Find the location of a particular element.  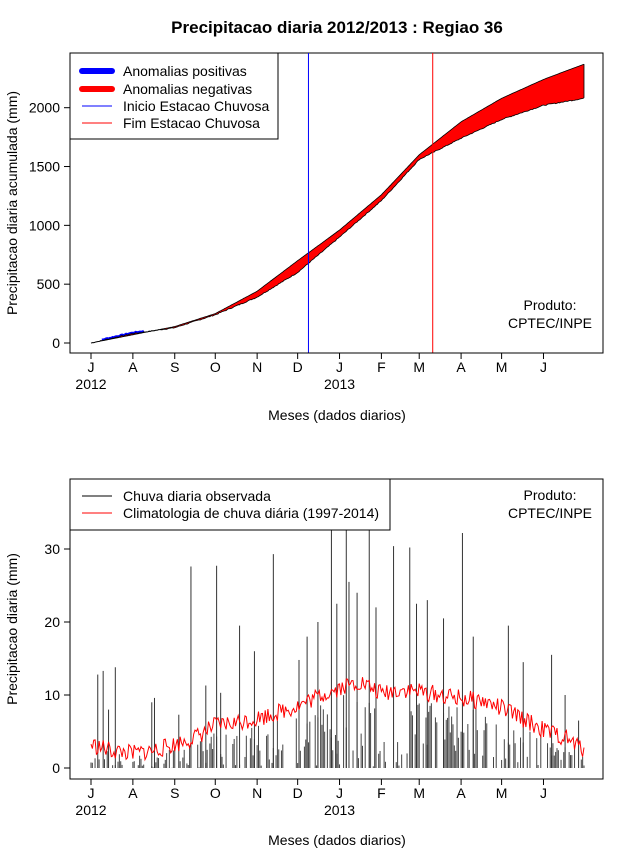

bottom-x-tick-label: O is located at coordinates (215, 793).